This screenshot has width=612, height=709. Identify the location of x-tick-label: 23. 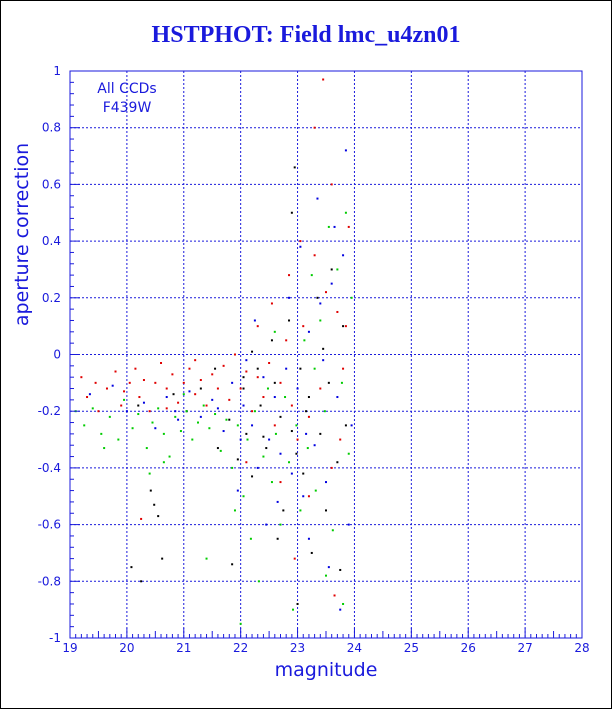
(297, 648).